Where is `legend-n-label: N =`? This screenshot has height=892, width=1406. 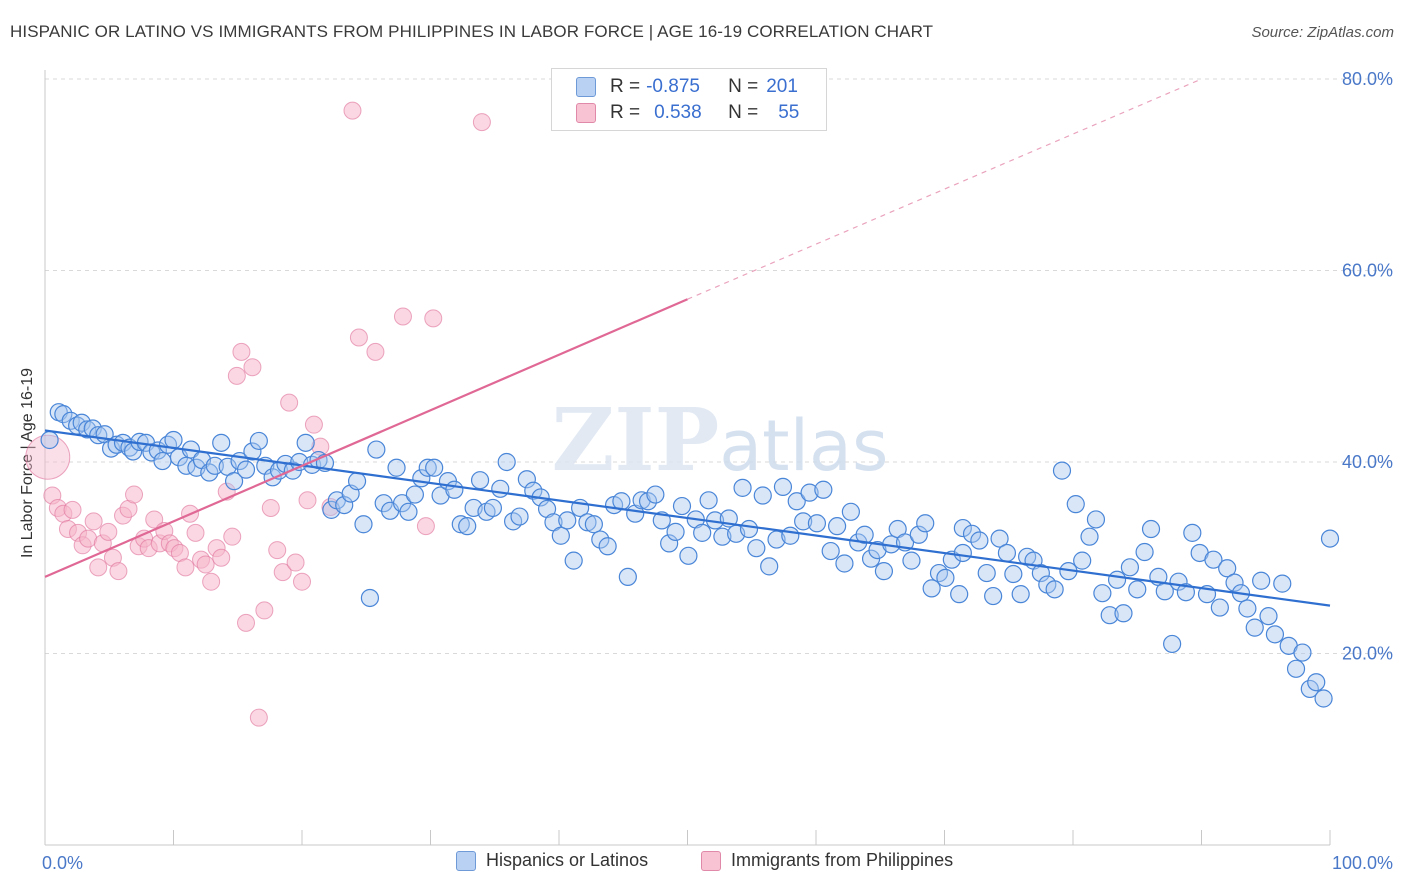 legend-n-label: N = is located at coordinates (743, 86).